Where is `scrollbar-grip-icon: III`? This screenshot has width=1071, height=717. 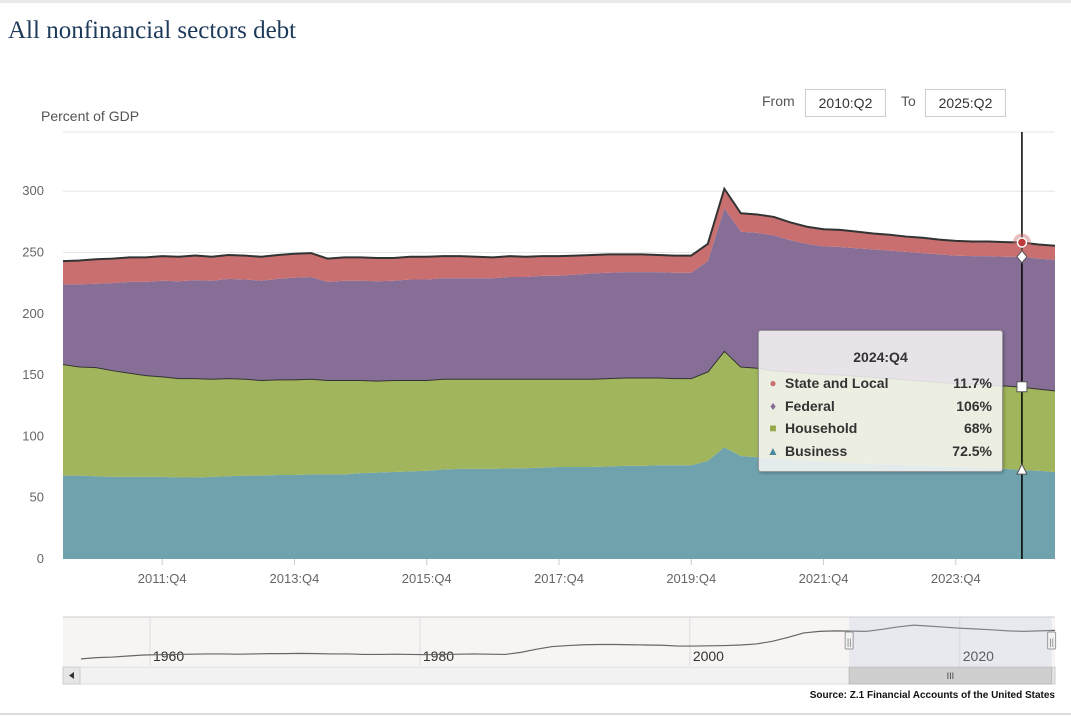 scrollbar-grip-icon: III is located at coordinates (951, 676).